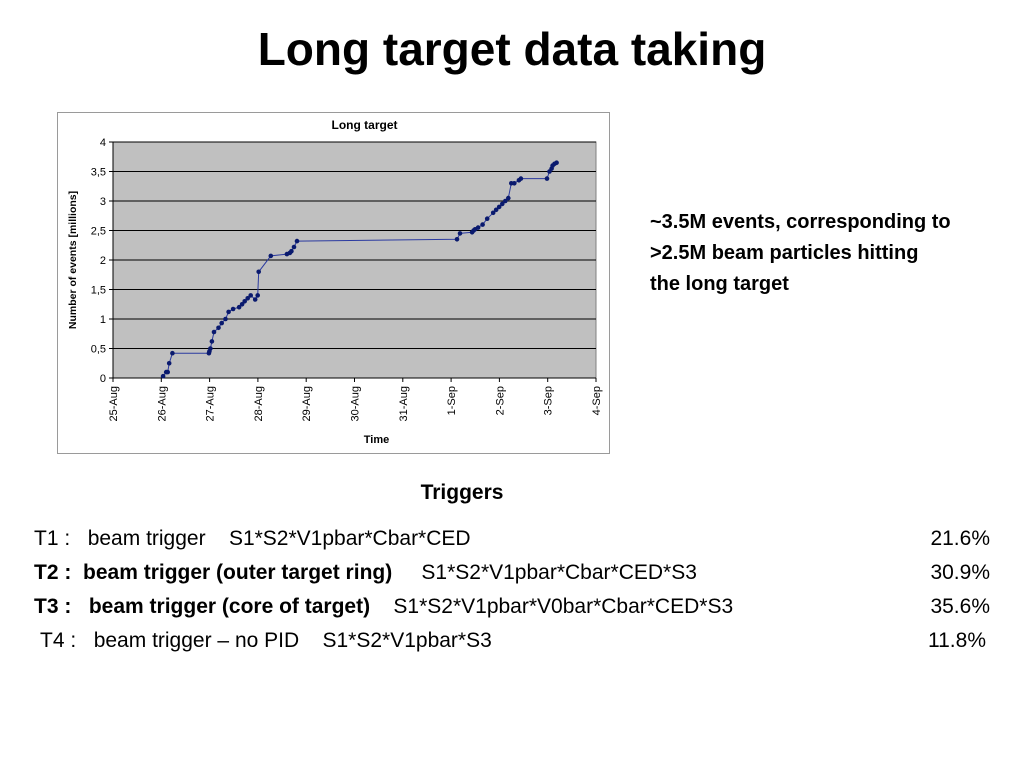  Describe the element at coordinates (500, 400) in the screenshot. I see `x-tick-label: 2-Sep` at that location.